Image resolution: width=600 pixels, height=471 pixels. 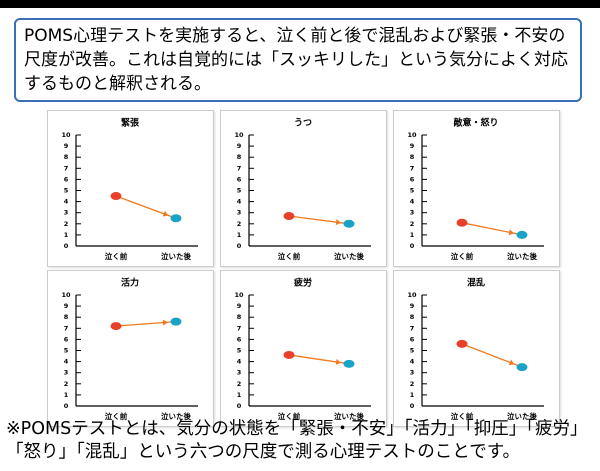 I want to click on chart: 活力 0 1 2 3 4 5 6 7 8 9 10 泣く前 泣いた後, so click(x=129, y=349).